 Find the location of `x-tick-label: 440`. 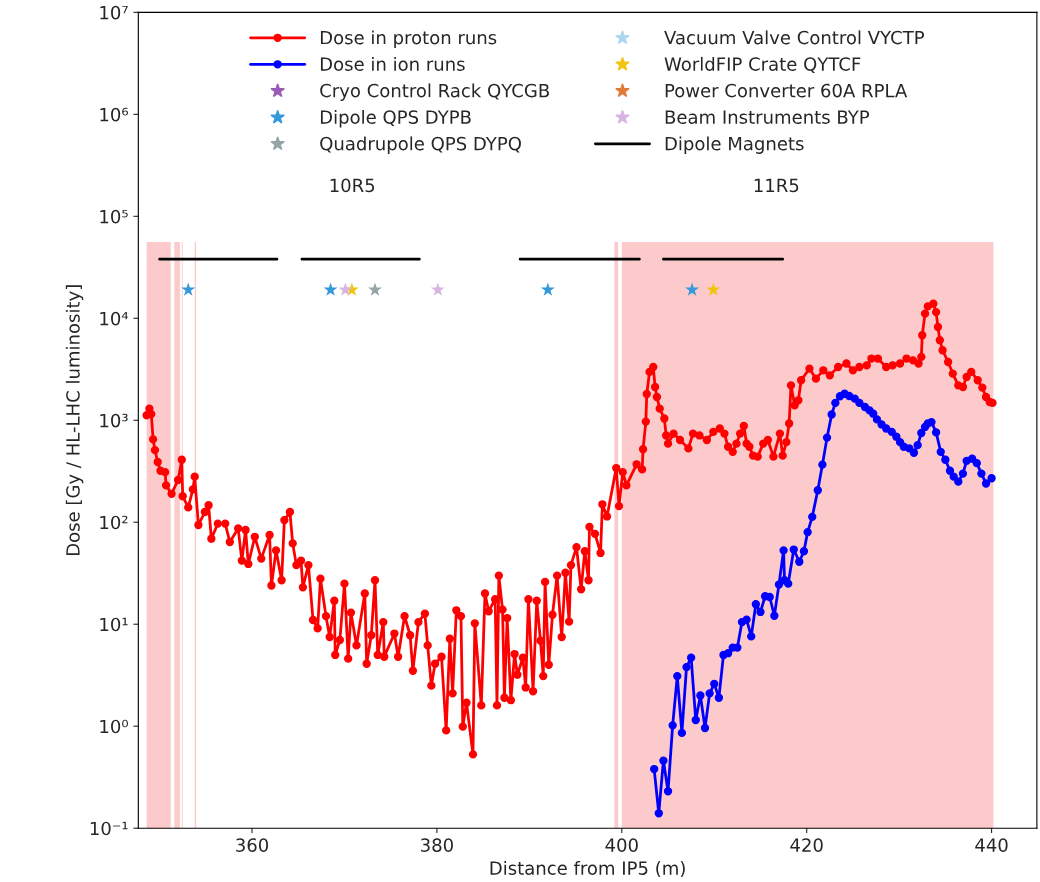

x-tick-label: 440 is located at coordinates (991, 845).